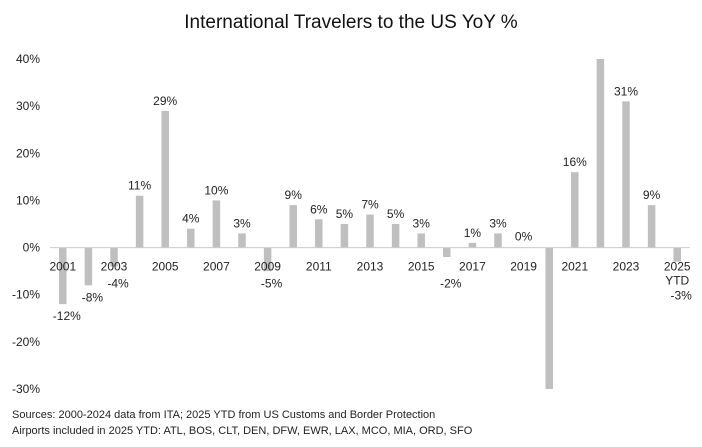 The image size is (702, 447). What do you see at coordinates (575, 162) in the screenshot?
I see `data-label: 16%` at bounding box center [575, 162].